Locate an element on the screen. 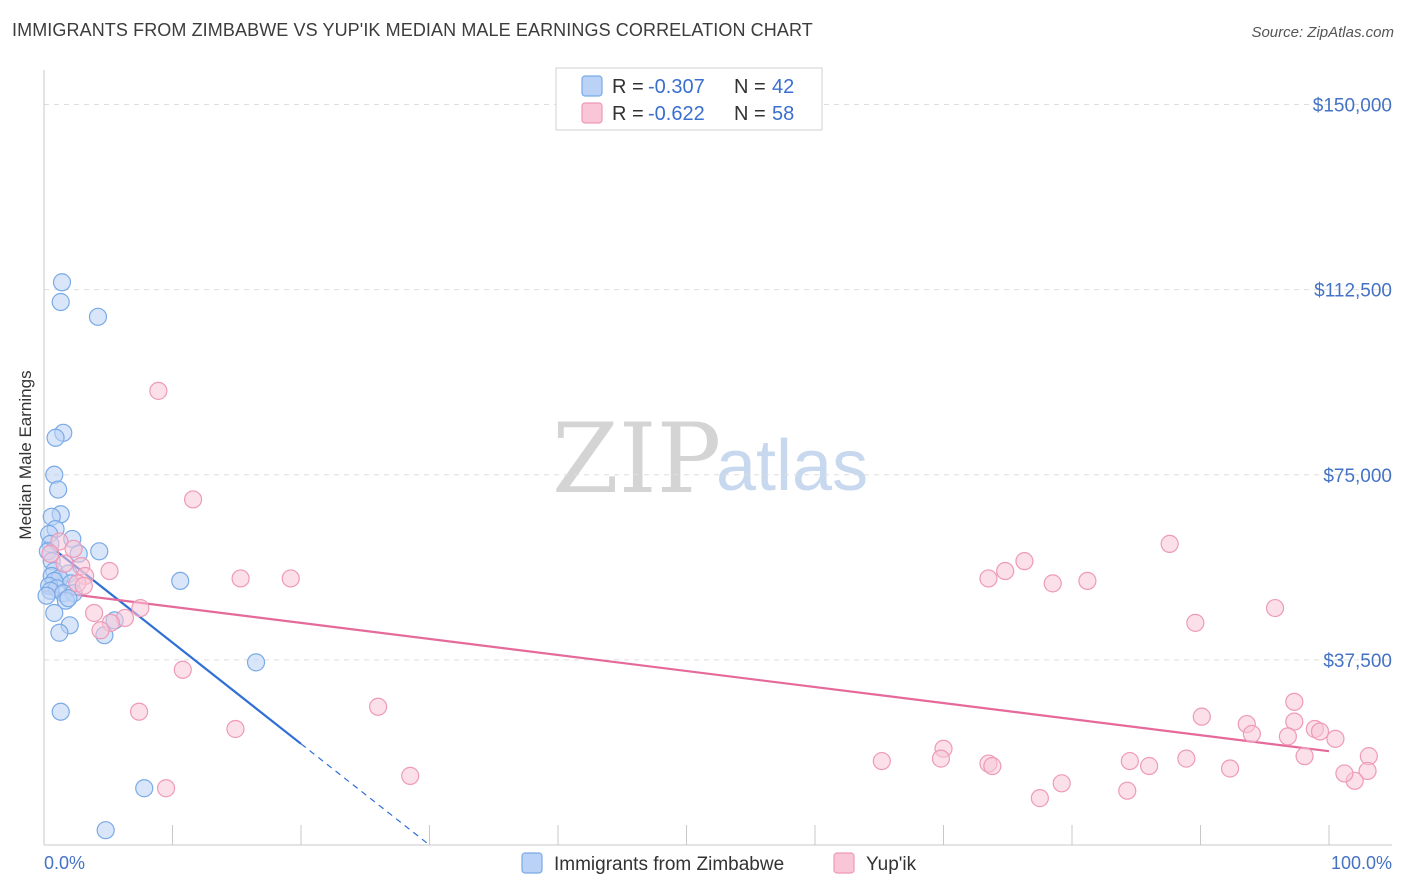 The width and height of the screenshot is (1406, 892). series-legend-swatch-zimbabwe is located at coordinates (532, 863).